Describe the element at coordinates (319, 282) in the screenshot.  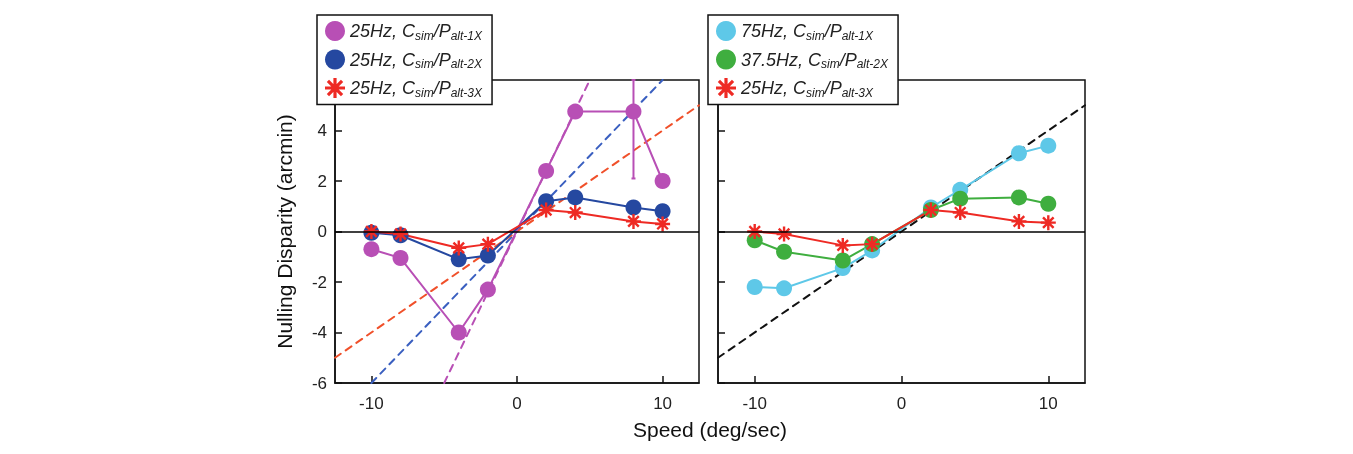
I see `y-tick-label: -2` at that location.